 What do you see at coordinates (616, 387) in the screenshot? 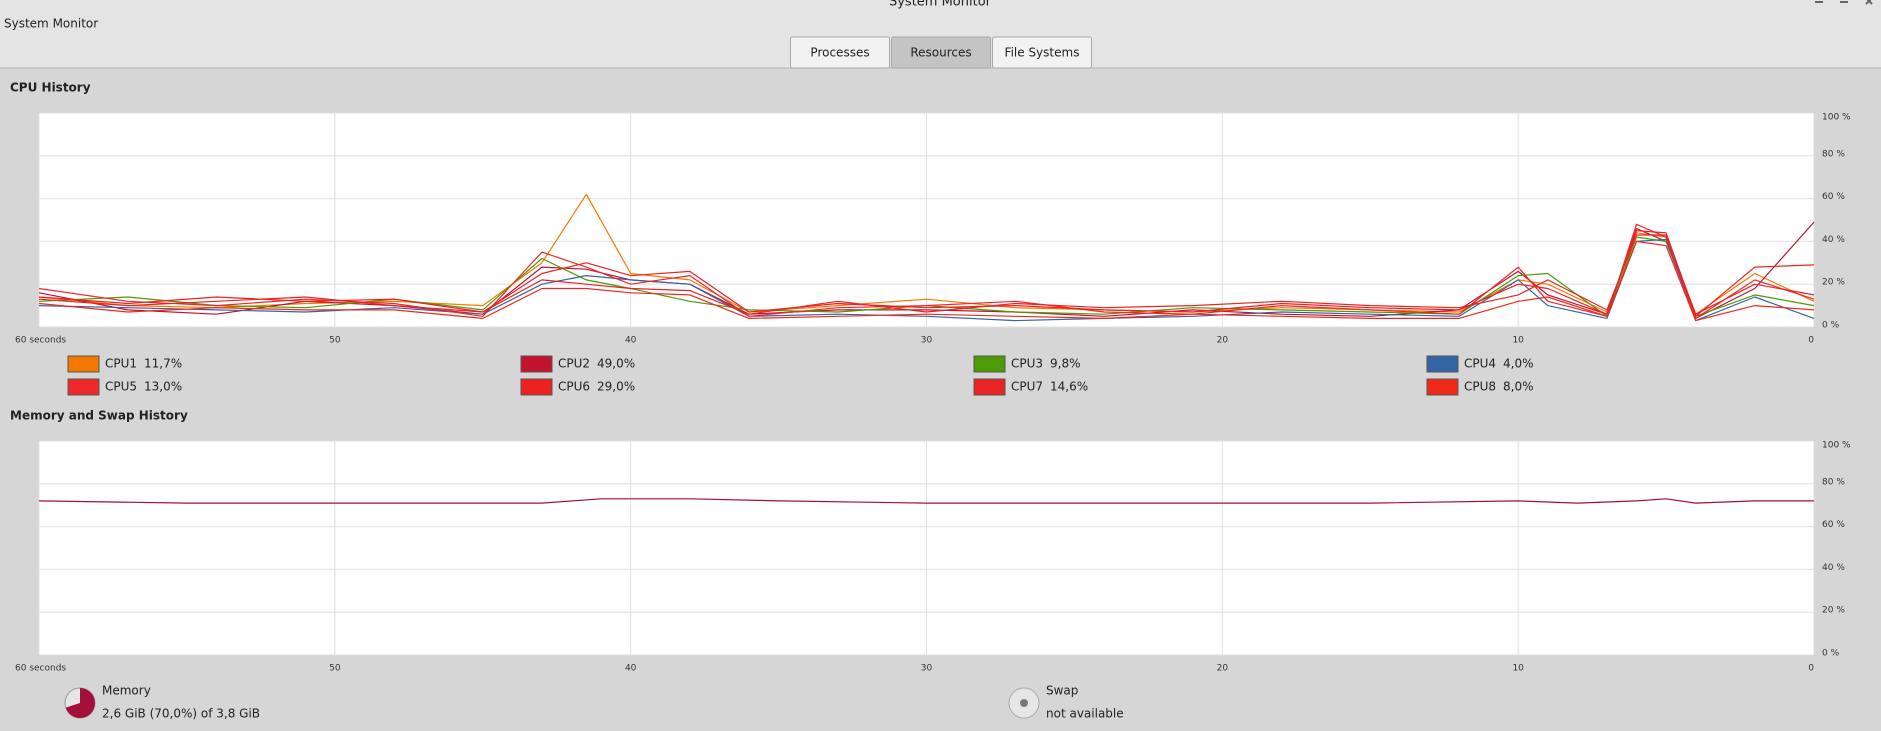
I see `legend-value: 29,0%` at bounding box center [616, 387].